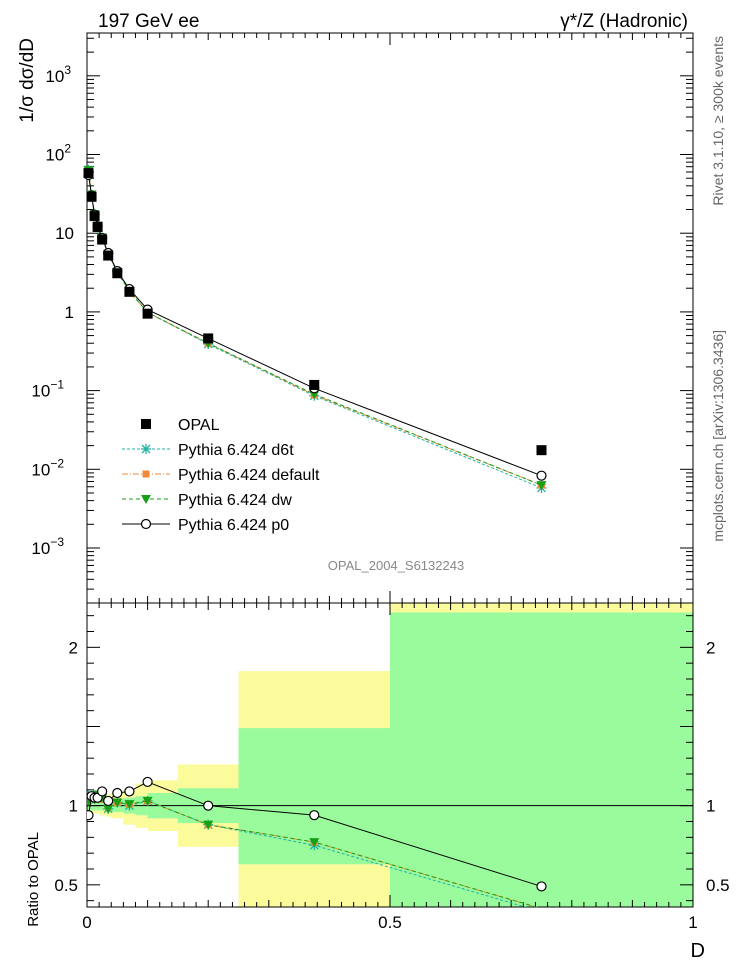 The image size is (746, 972). What do you see at coordinates (47, 546) in the screenshot?
I see `y-tick-label: 10⁻³` at bounding box center [47, 546].